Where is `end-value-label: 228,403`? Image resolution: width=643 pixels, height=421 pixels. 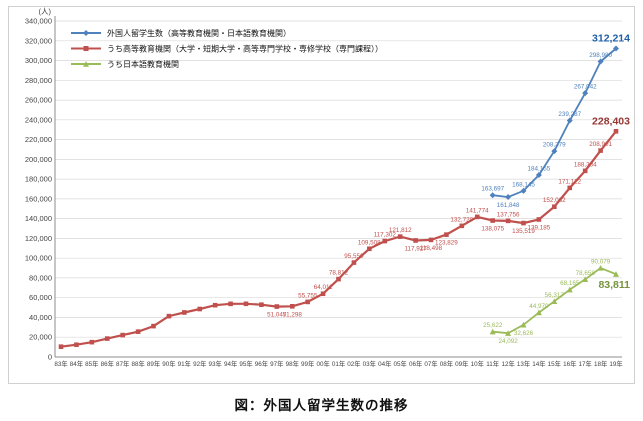 end-value-label: 228,403 is located at coordinates (611, 121).